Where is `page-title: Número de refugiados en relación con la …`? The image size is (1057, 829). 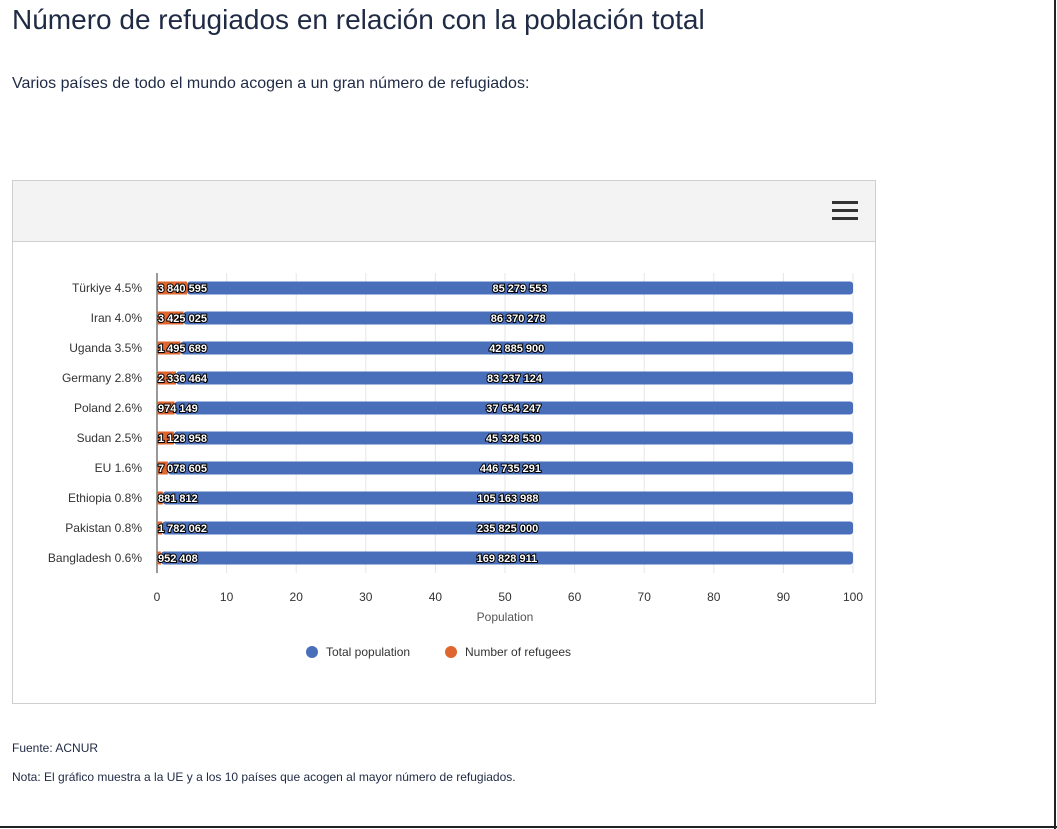
page-title: Número de refugiados en relación con la … is located at coordinates (358, 19).